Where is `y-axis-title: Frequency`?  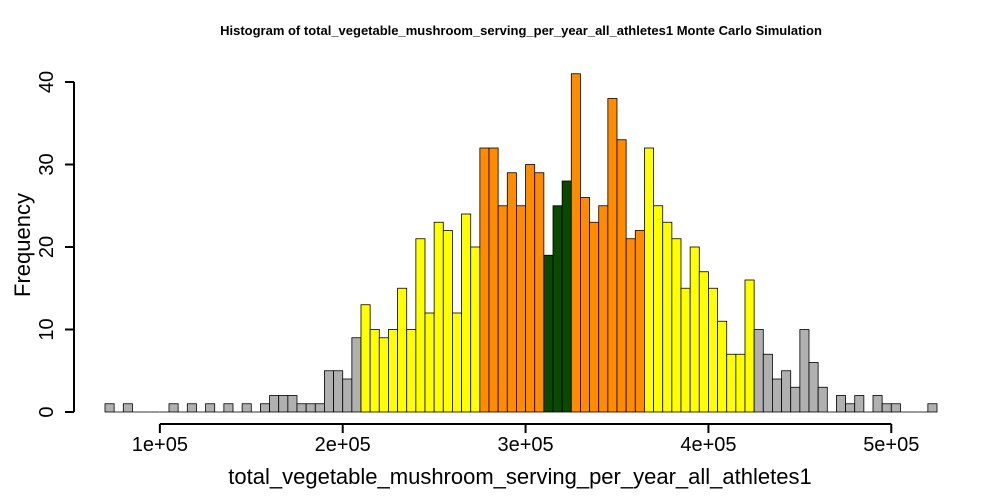
y-axis-title: Frequency is located at coordinates (22, 245).